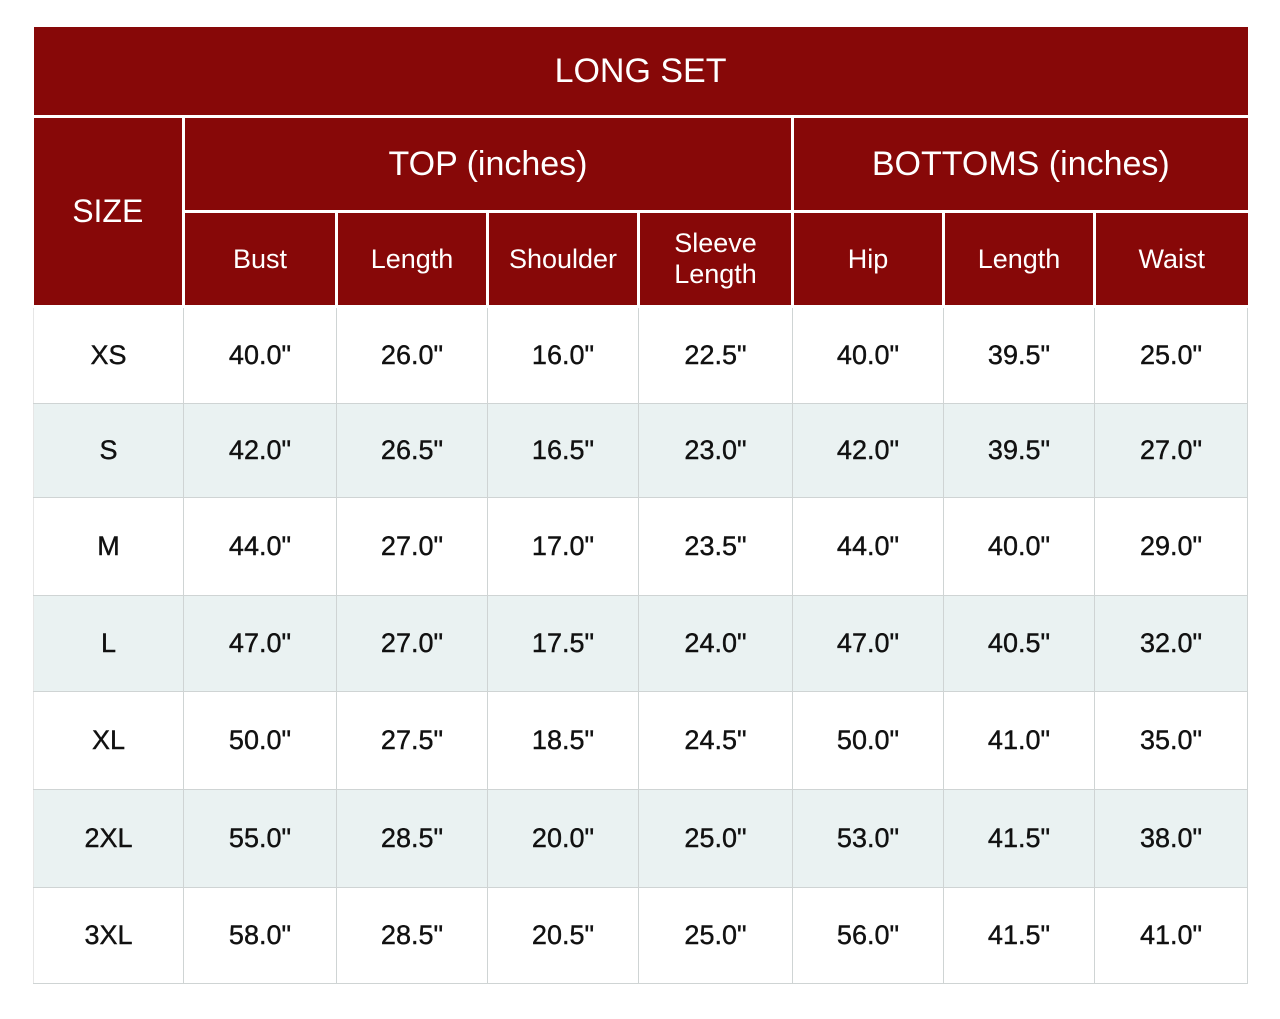 The width and height of the screenshot is (1280, 1019). What do you see at coordinates (412, 450) in the screenshot?
I see `measurement-cell: 26.5"` at bounding box center [412, 450].